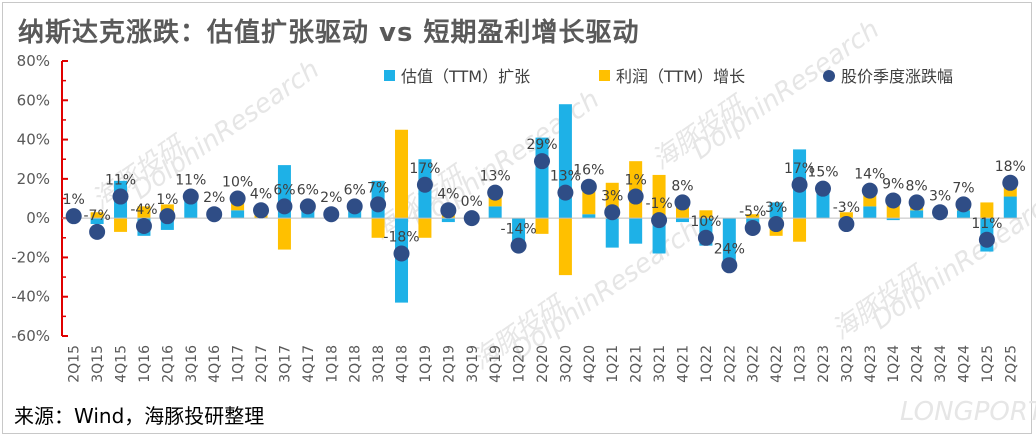 This screenshot has height=438, width=1036. What do you see at coordinates (917, 186) in the screenshot?
I see `data-label: 8%` at bounding box center [917, 186].